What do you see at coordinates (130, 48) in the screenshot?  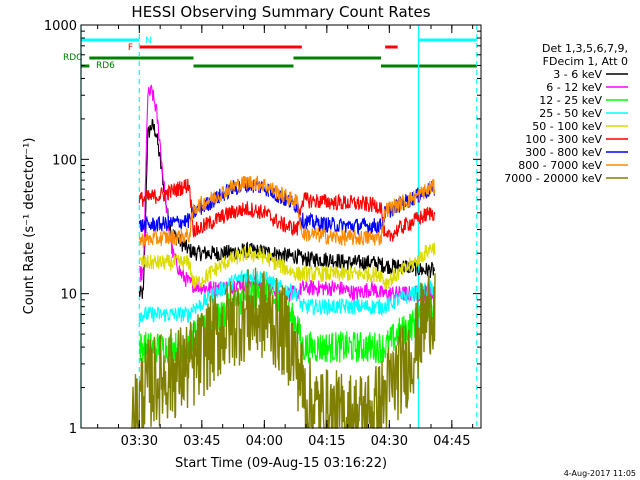 I see `flag-label-f: F` at bounding box center [130, 48].